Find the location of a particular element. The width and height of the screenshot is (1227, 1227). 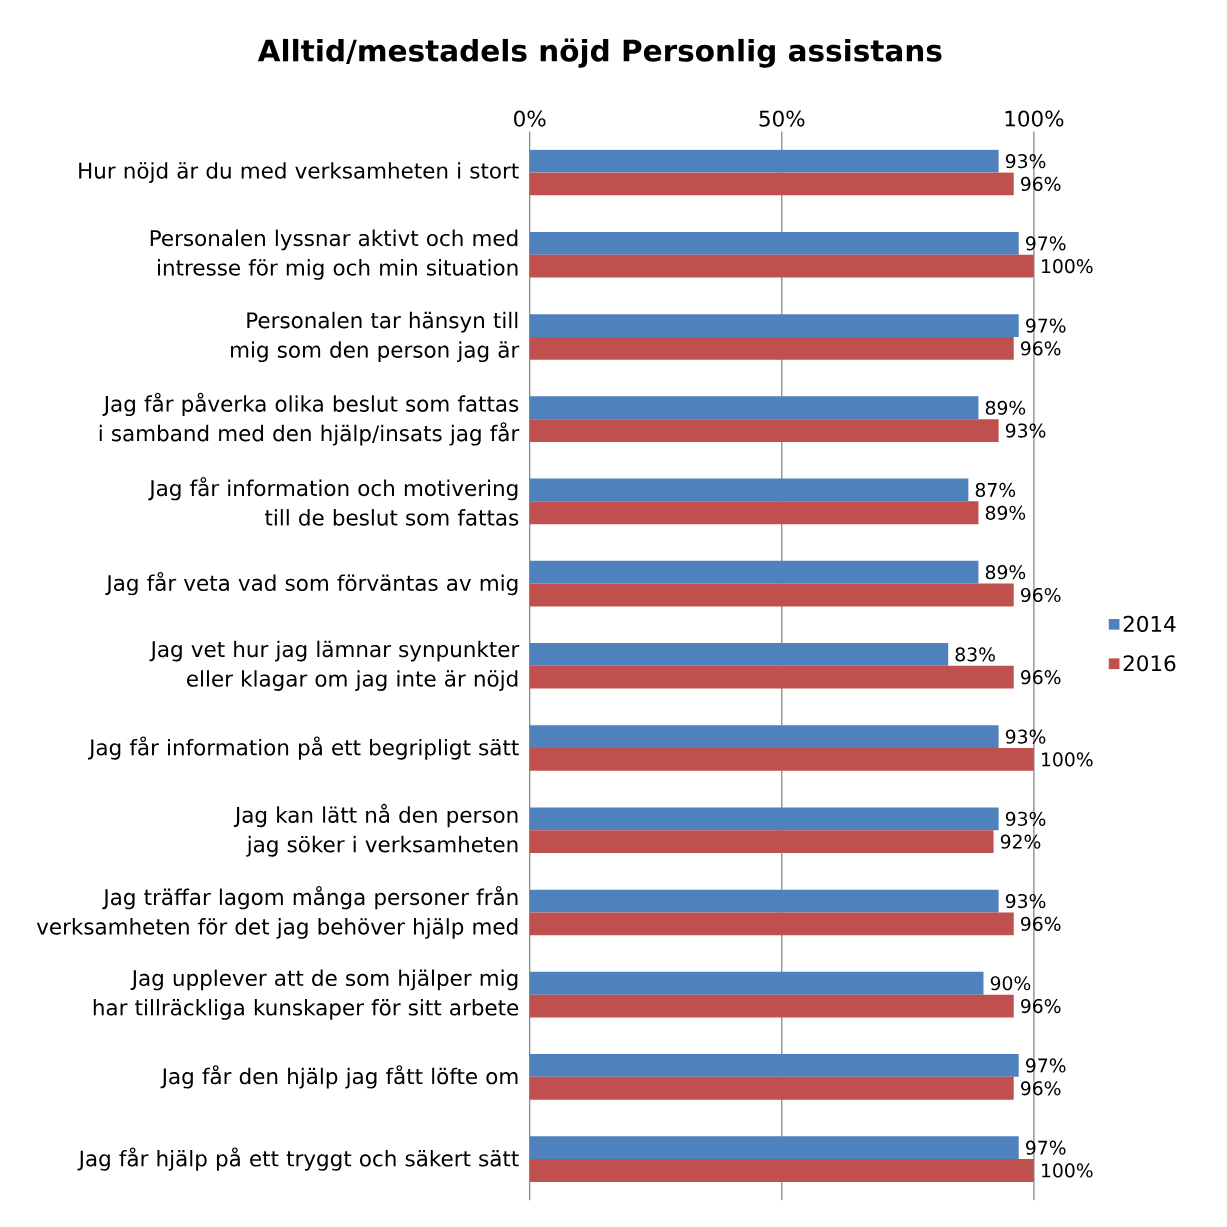

legend-label: 2014 is located at coordinates (1149, 623).